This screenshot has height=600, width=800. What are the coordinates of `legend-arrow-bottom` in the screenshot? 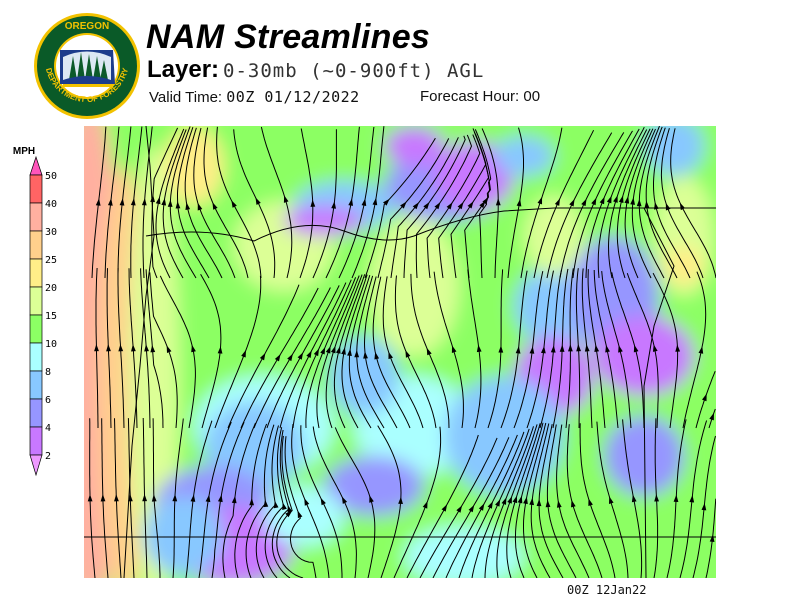 It's located at (36, 465).